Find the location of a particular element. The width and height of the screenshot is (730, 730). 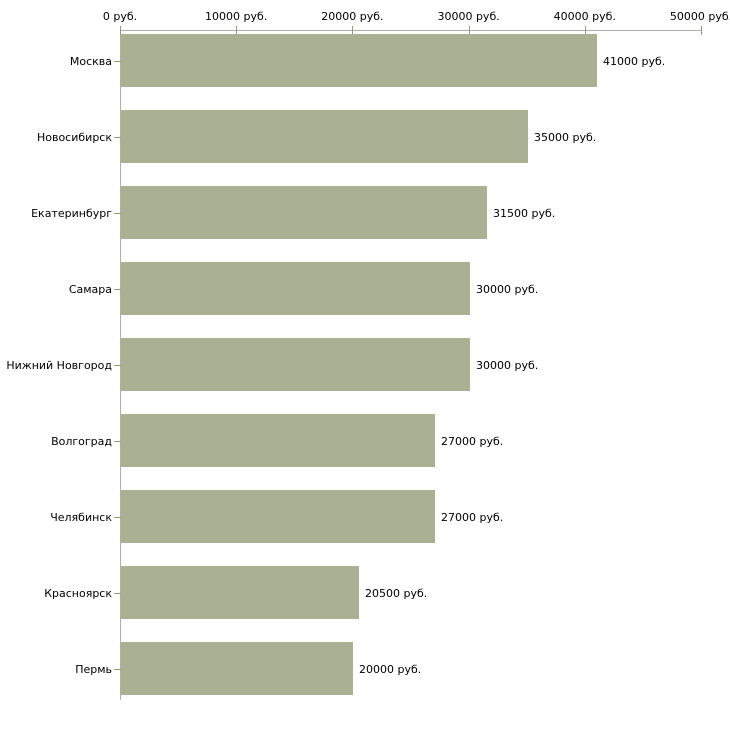

x-tick-label: 50000 руб. is located at coordinates (699, 16).